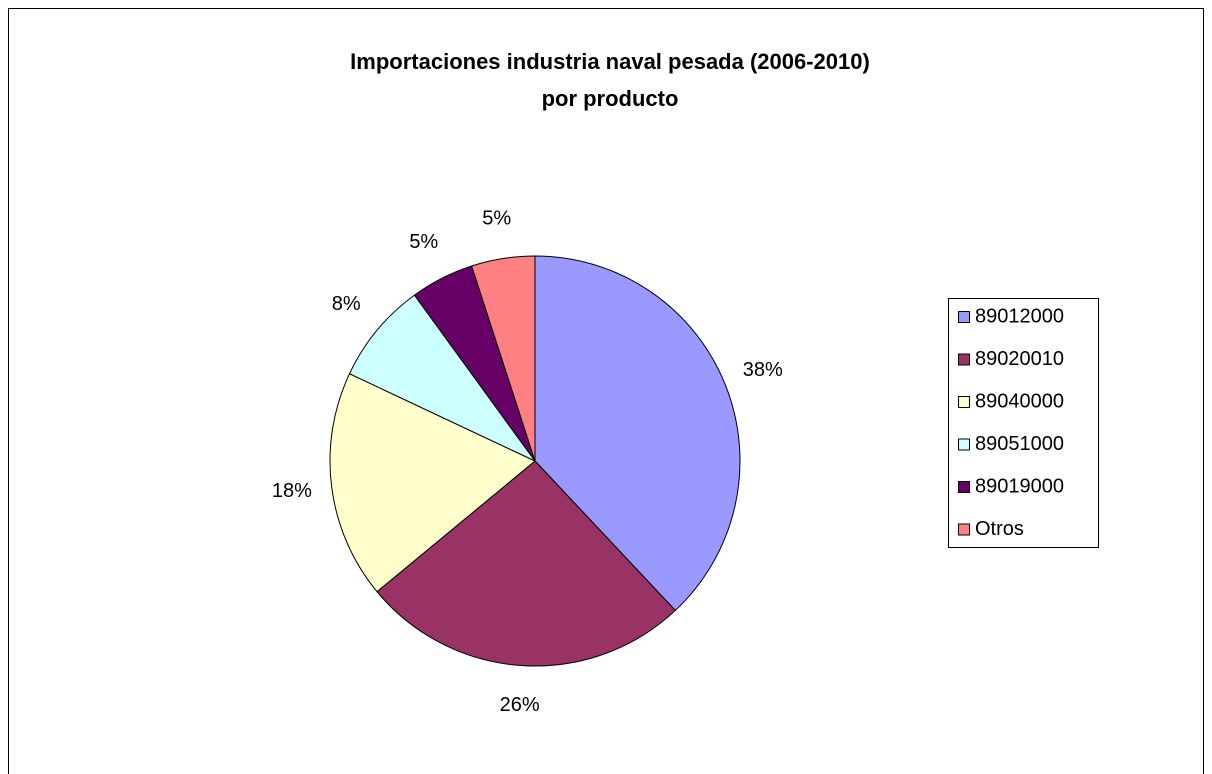  What do you see at coordinates (610, 98) in the screenshot?
I see `chart-title: por producto` at bounding box center [610, 98].